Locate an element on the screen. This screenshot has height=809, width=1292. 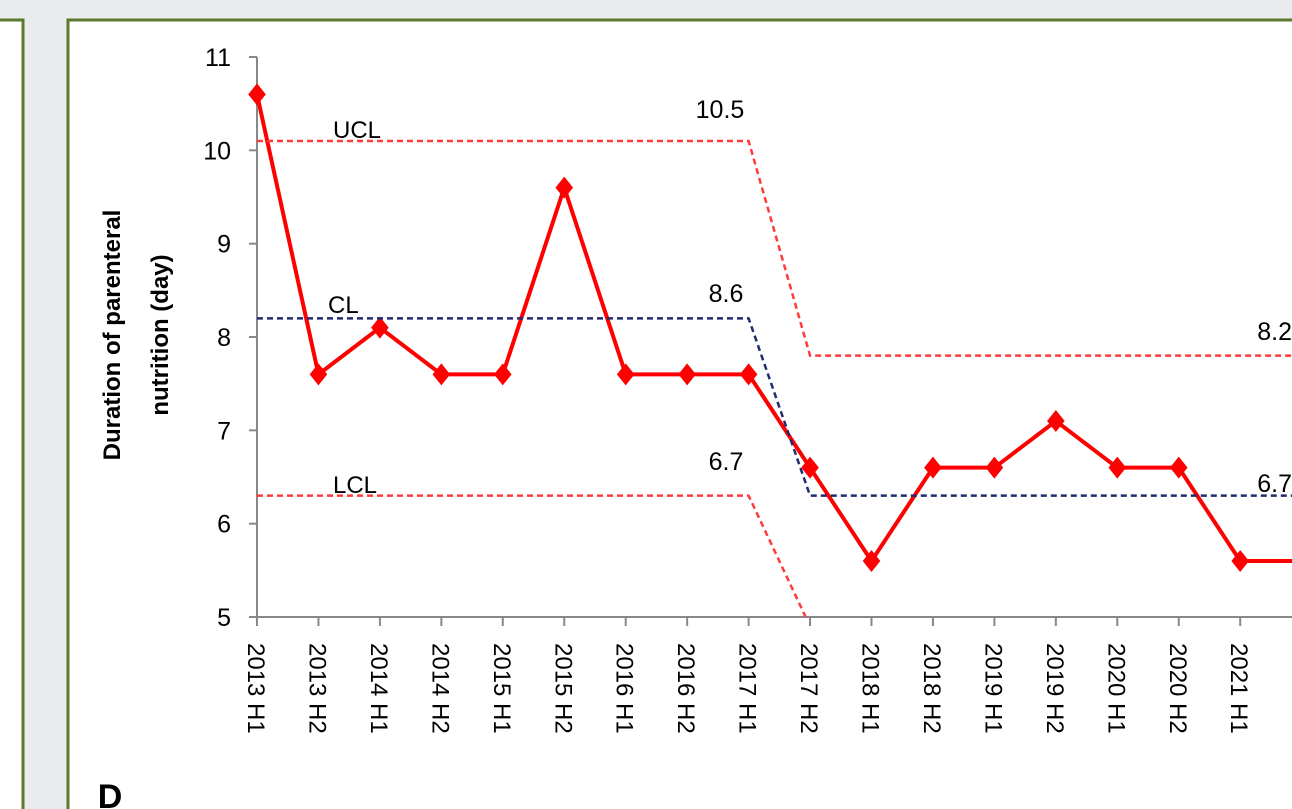
annotation: 10.5 is located at coordinates (720, 110).